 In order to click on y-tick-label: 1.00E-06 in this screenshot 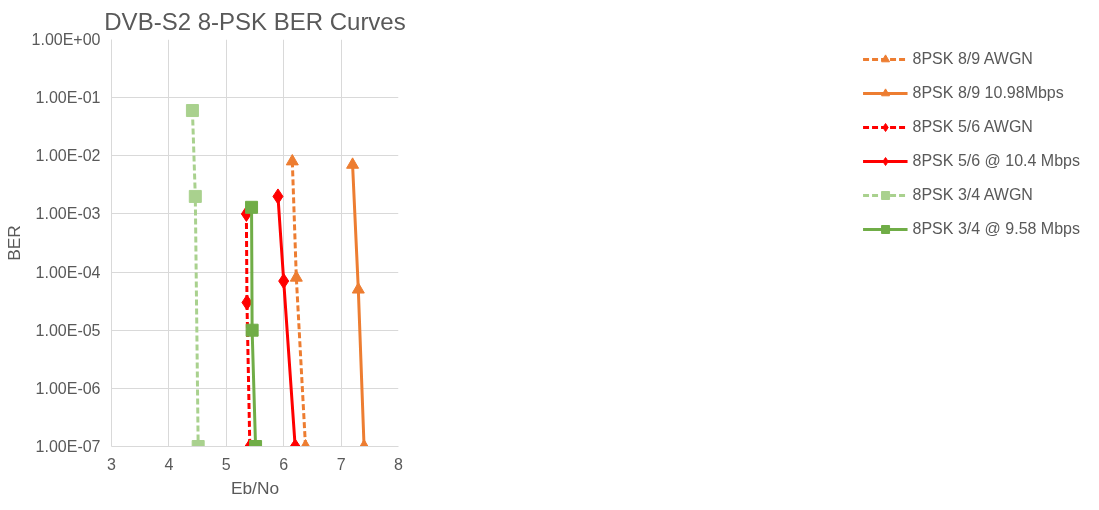, I will do `click(68, 388)`.